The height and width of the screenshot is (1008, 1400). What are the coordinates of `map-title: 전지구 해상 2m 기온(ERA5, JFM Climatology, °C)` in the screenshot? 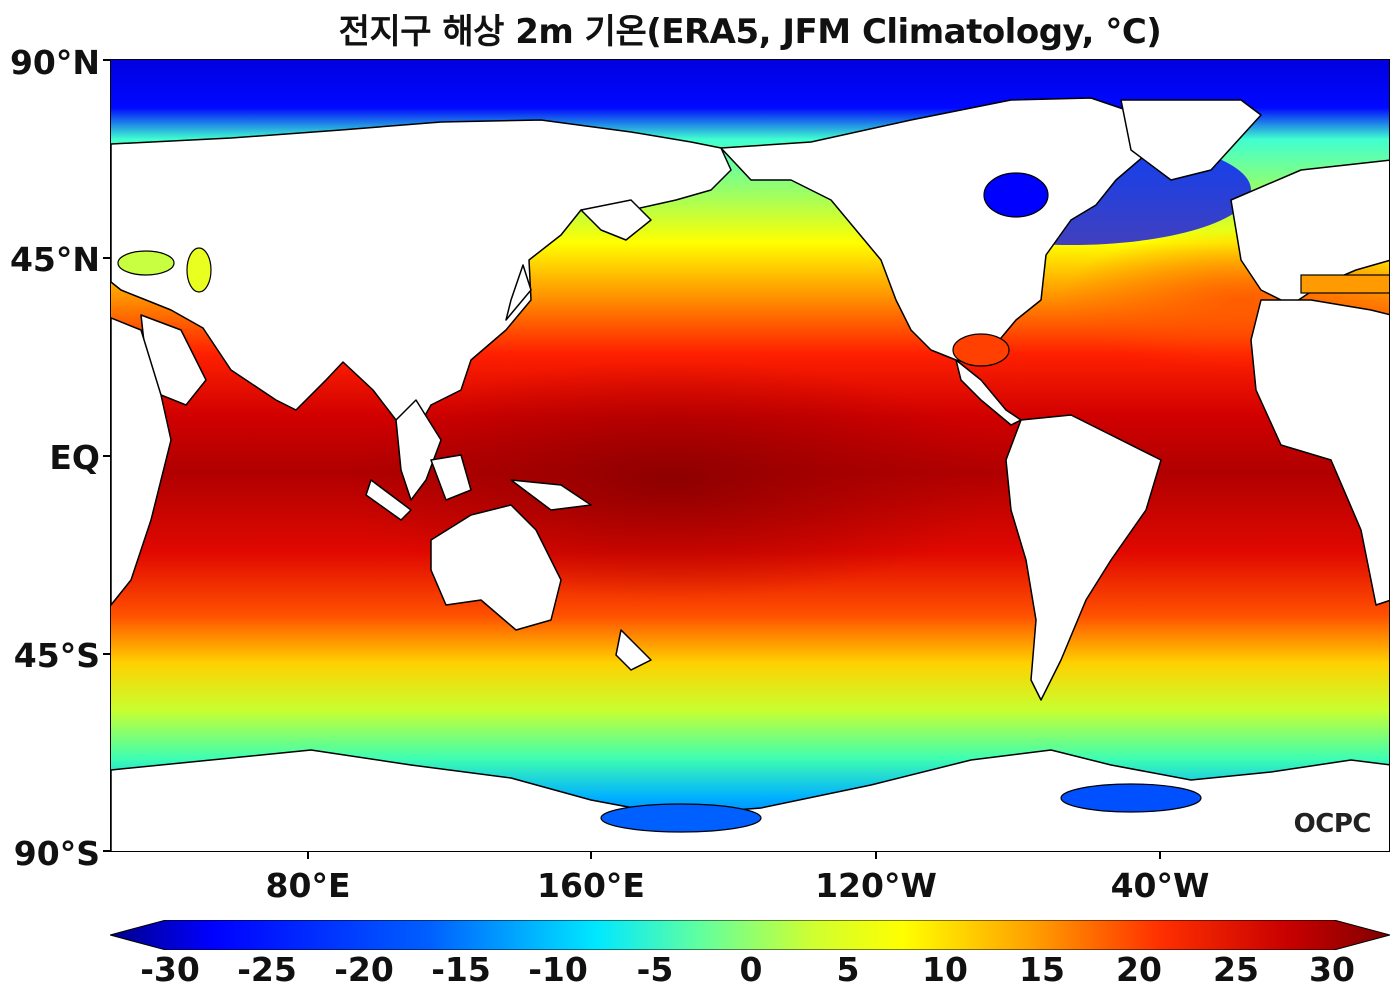 It's located at (750, 32).